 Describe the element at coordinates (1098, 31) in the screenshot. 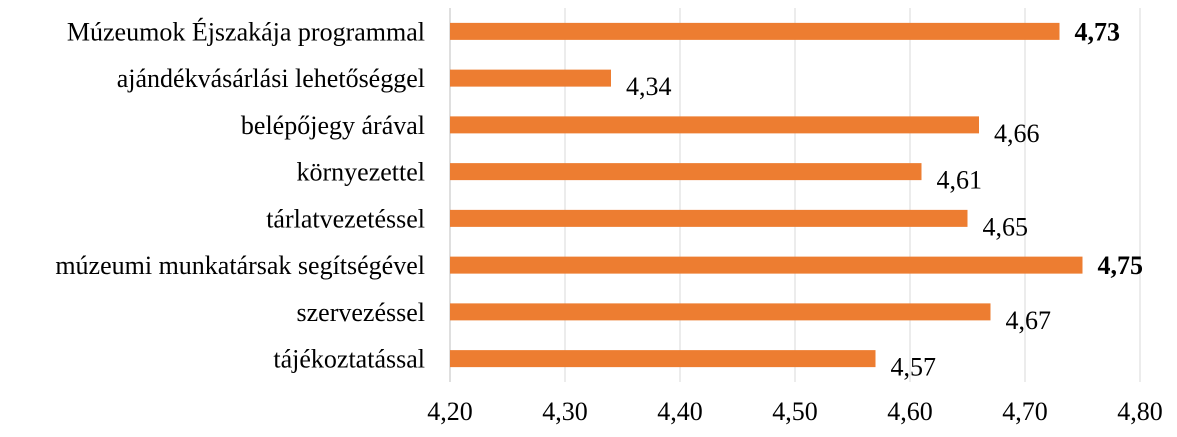

I see `value-label: 4,73` at that location.